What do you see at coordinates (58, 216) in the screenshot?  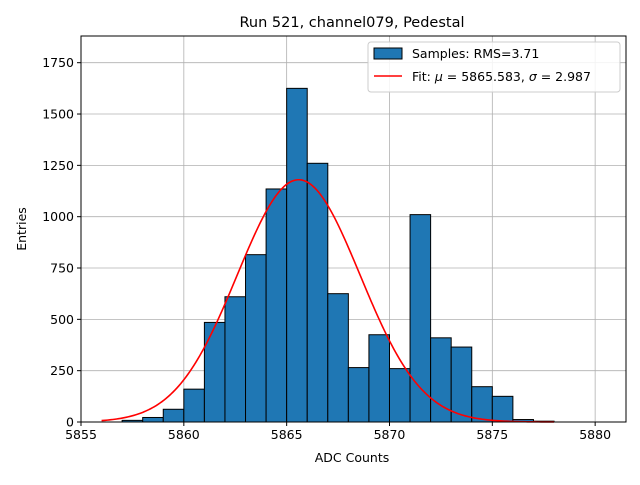 I see `y-tick-label: 1000` at bounding box center [58, 216].